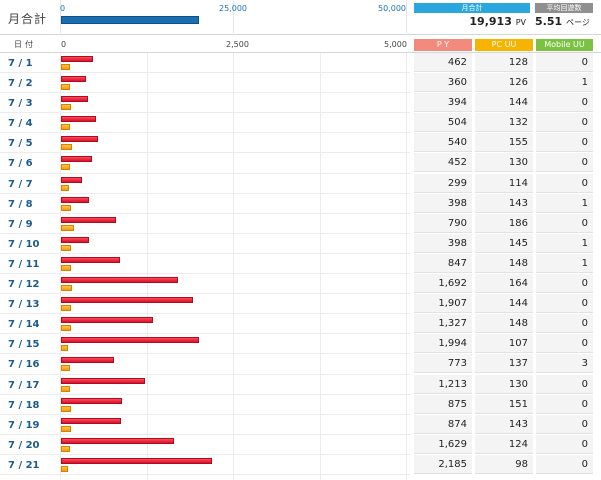  What do you see at coordinates (443, 464) in the screenshot?
I see `pv-cell: 2,185` at bounding box center [443, 464].